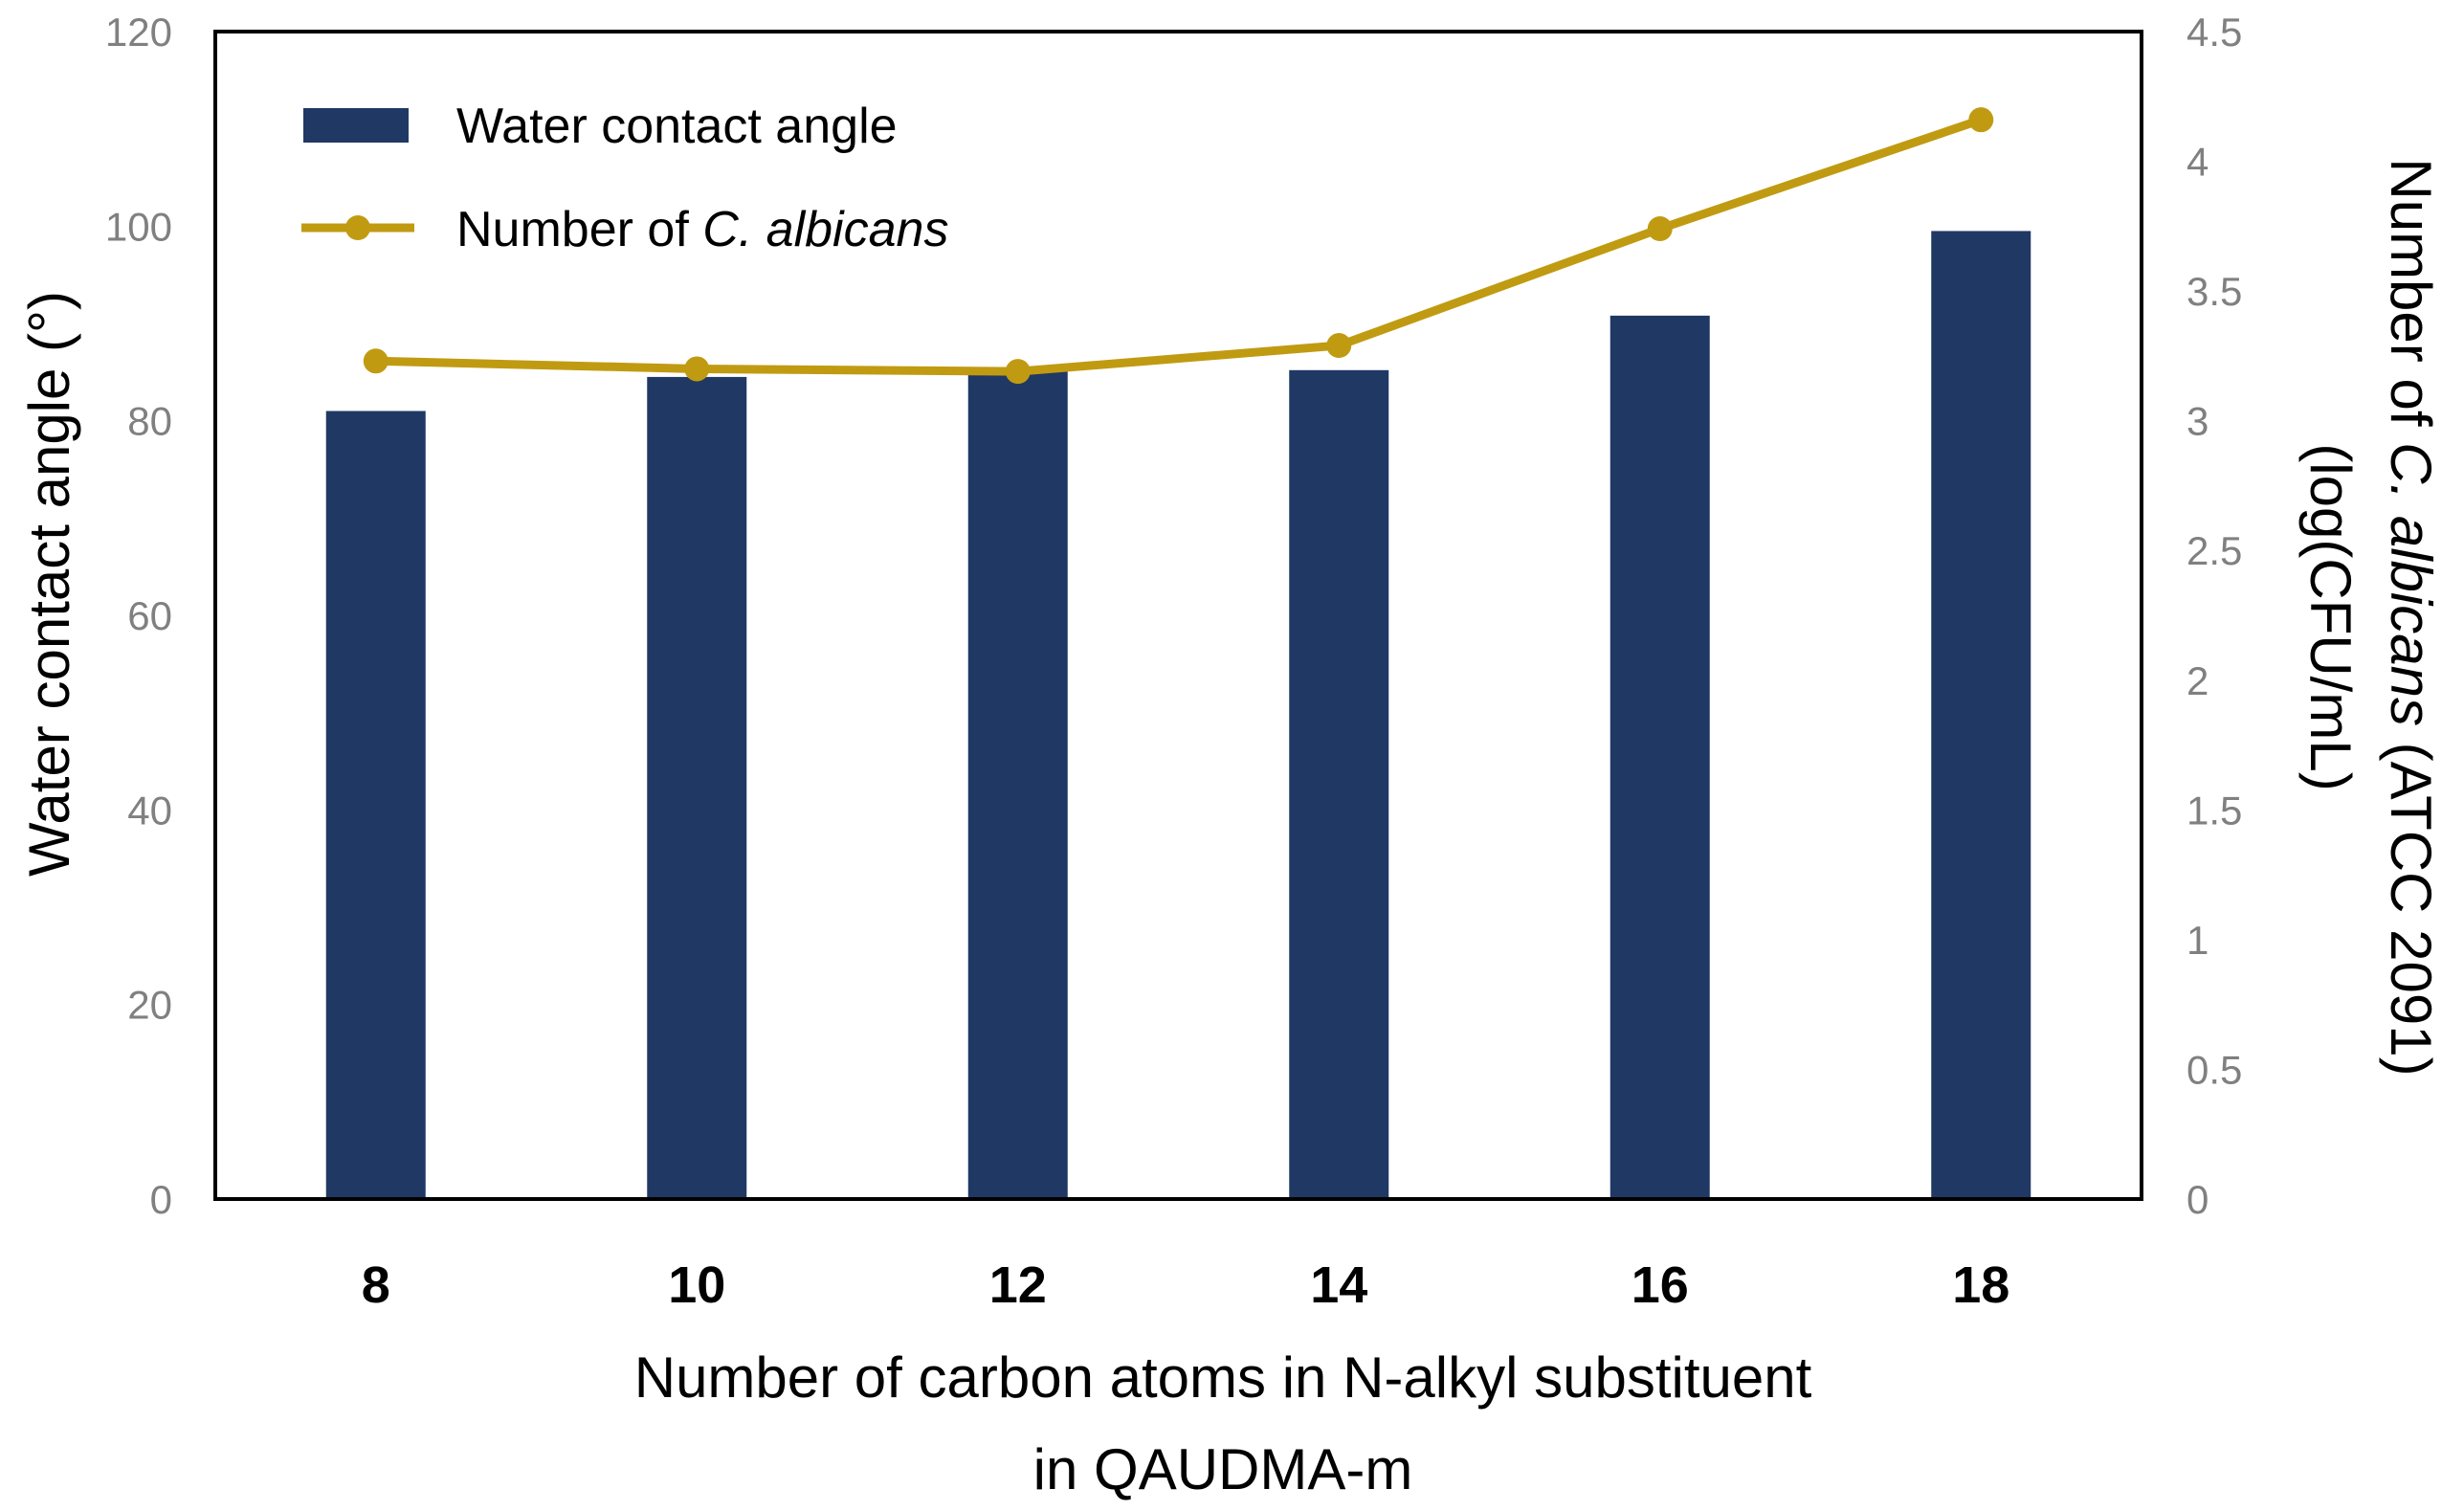 Image resolution: width=2464 pixels, height=1511 pixels. What do you see at coordinates (149, 422) in the screenshot?
I see `y-left-tick-label: 80` at bounding box center [149, 422].